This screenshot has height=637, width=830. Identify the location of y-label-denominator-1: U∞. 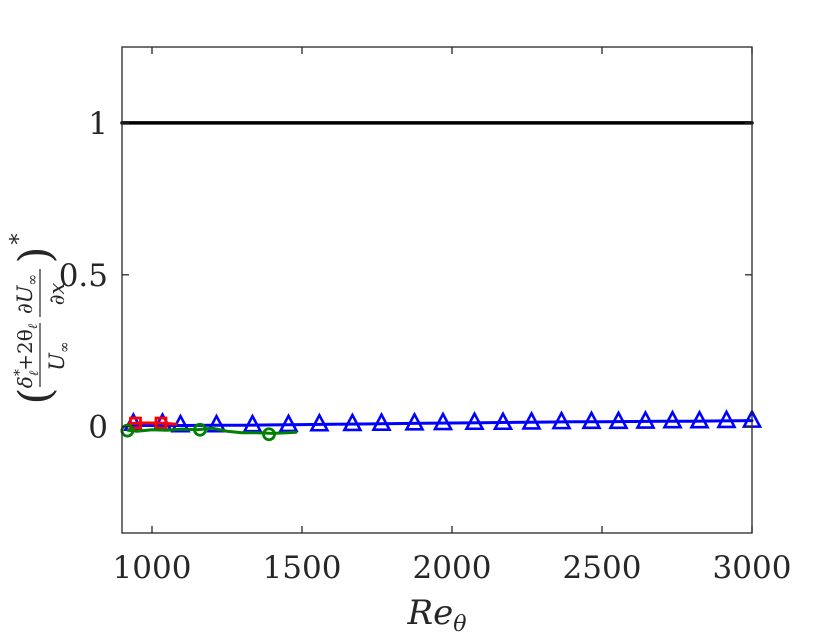
(59, 355).